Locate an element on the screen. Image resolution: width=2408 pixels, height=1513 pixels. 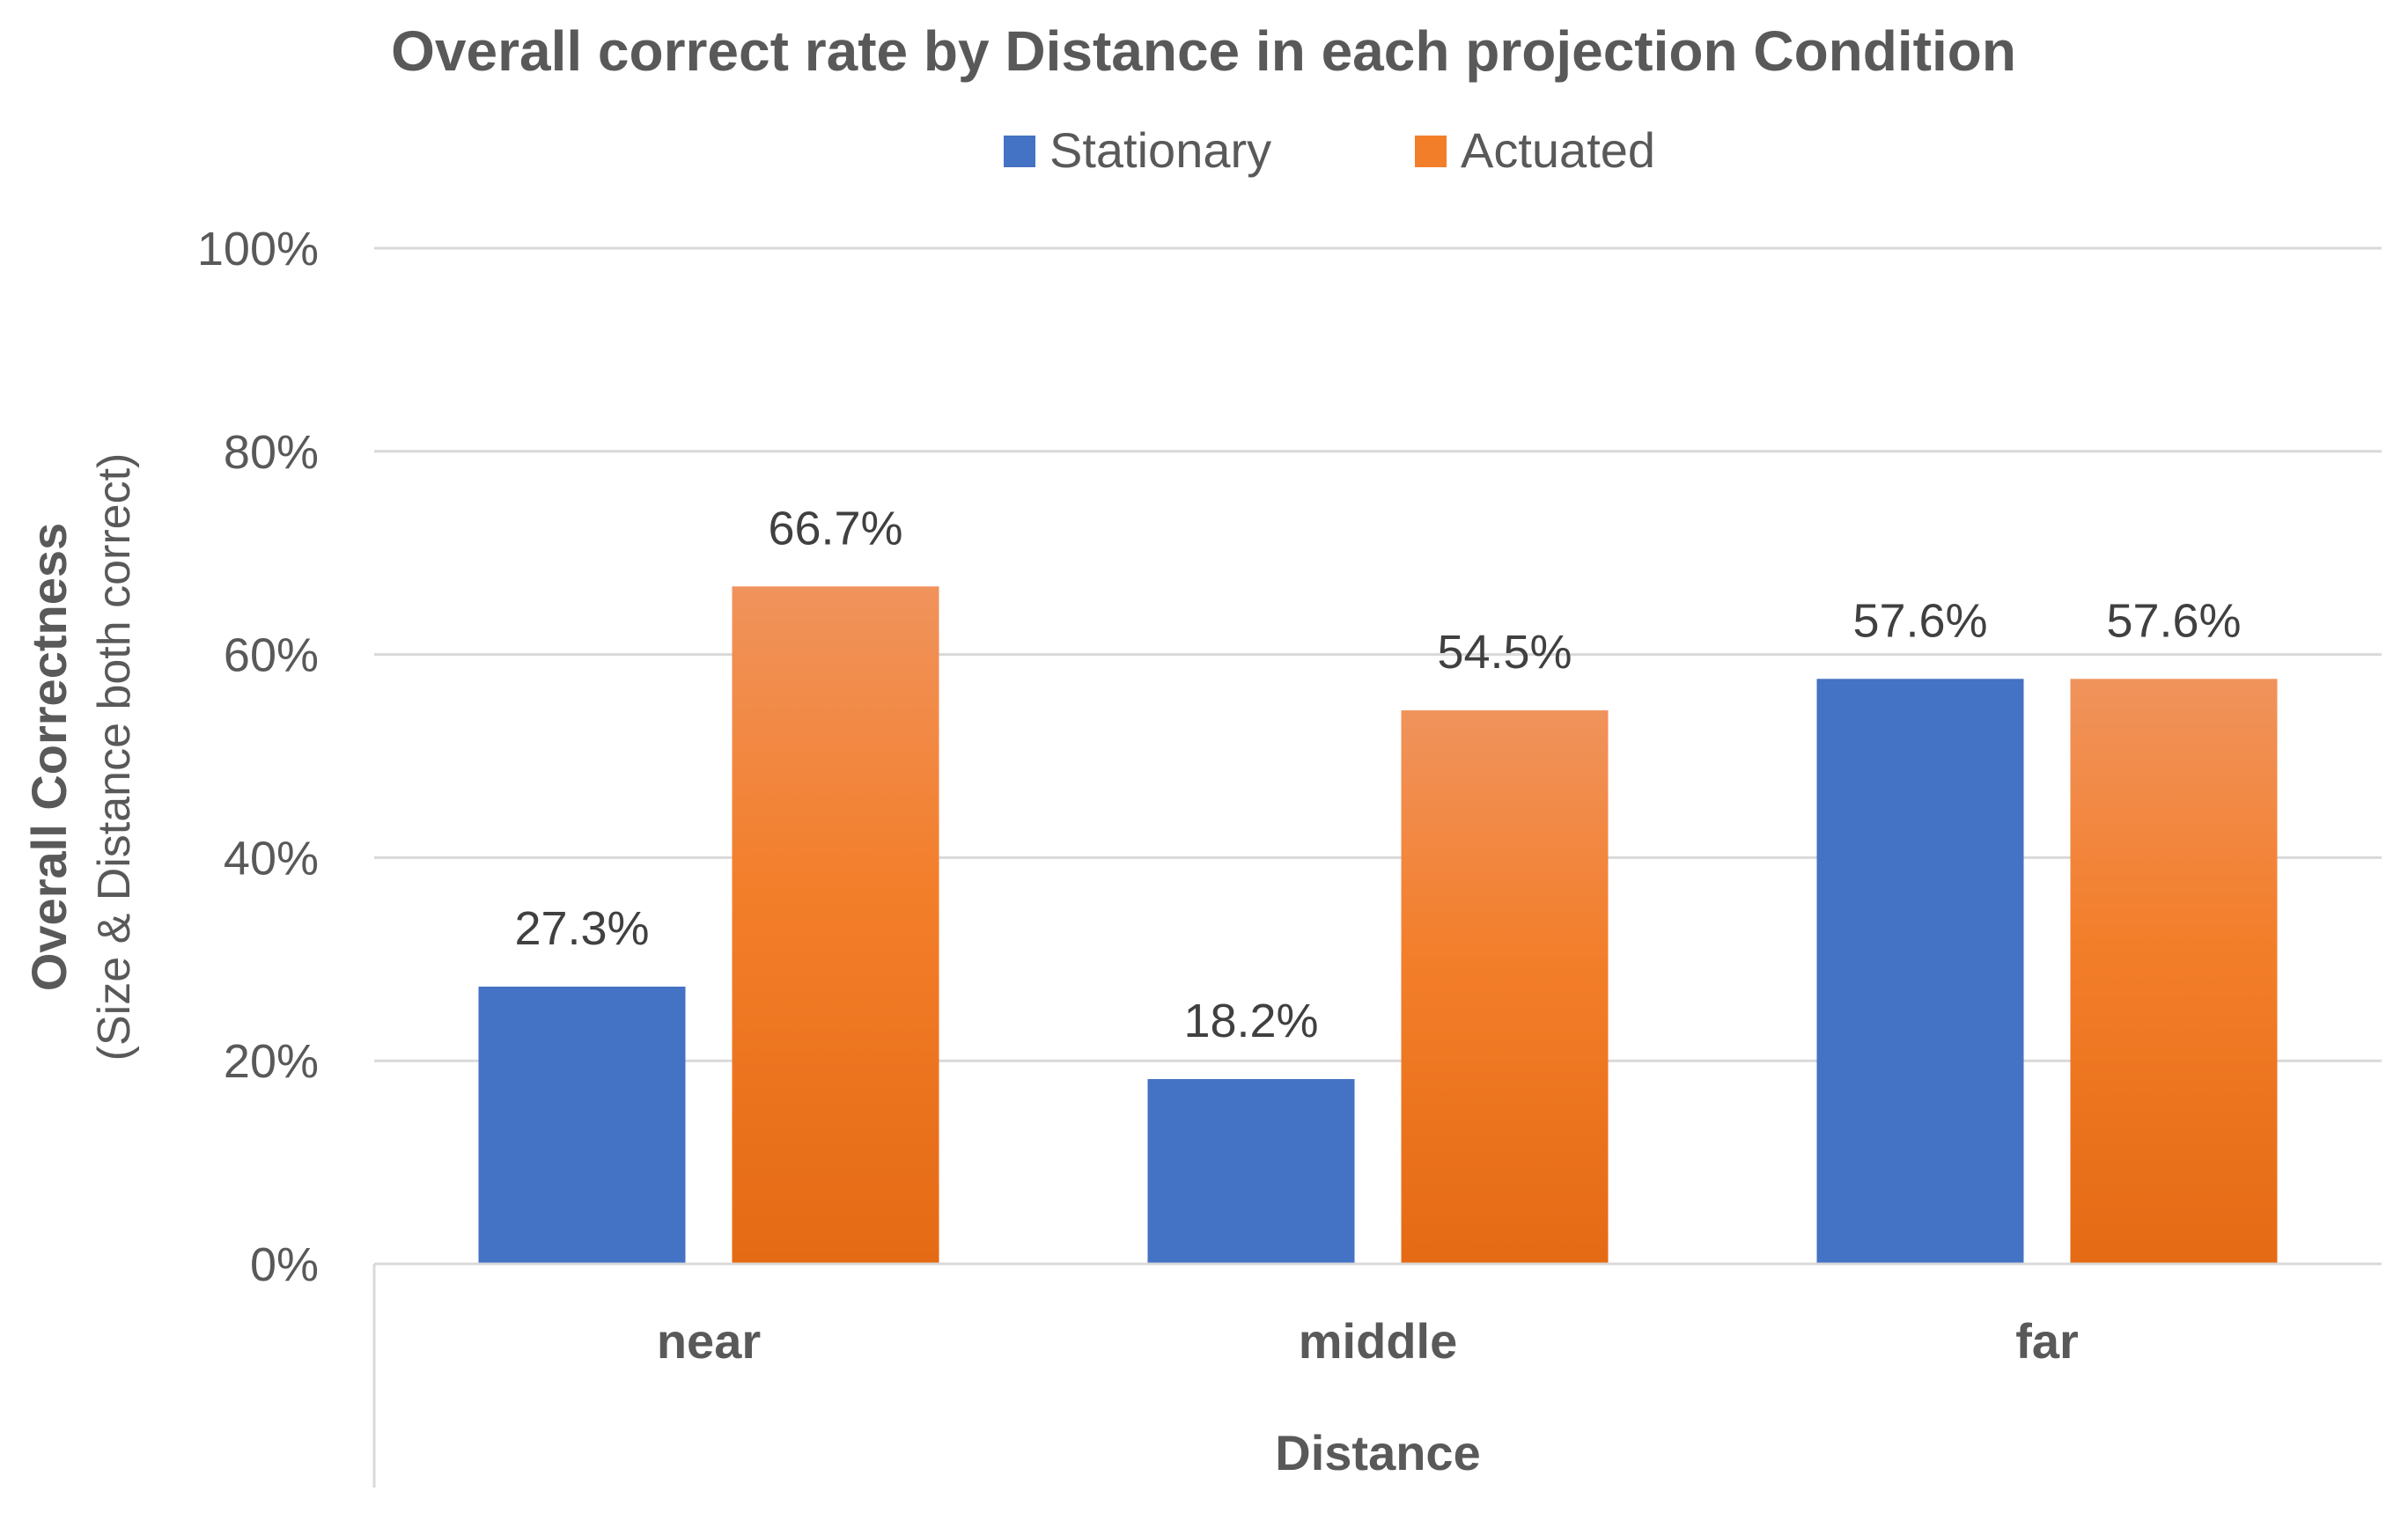
bar-stationary-middle is located at coordinates (1251, 1171).